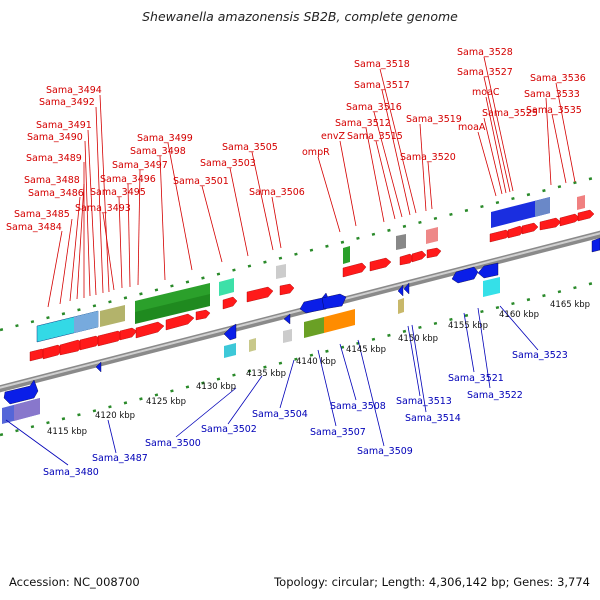 The height and width of the screenshot is (600, 600). What do you see at coordinates (316, 362) in the screenshot?
I see `kbp-label: 4140 kbp` at bounding box center [316, 362].